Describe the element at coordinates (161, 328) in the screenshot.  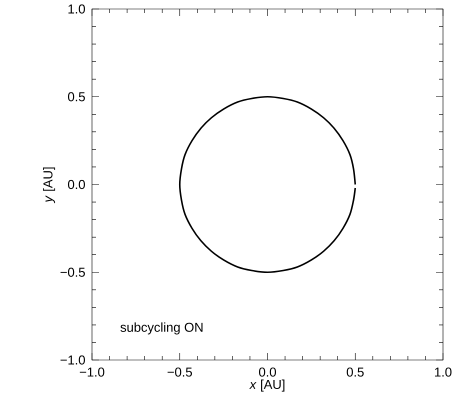
I see `annotation: subcycling ON` at that location.